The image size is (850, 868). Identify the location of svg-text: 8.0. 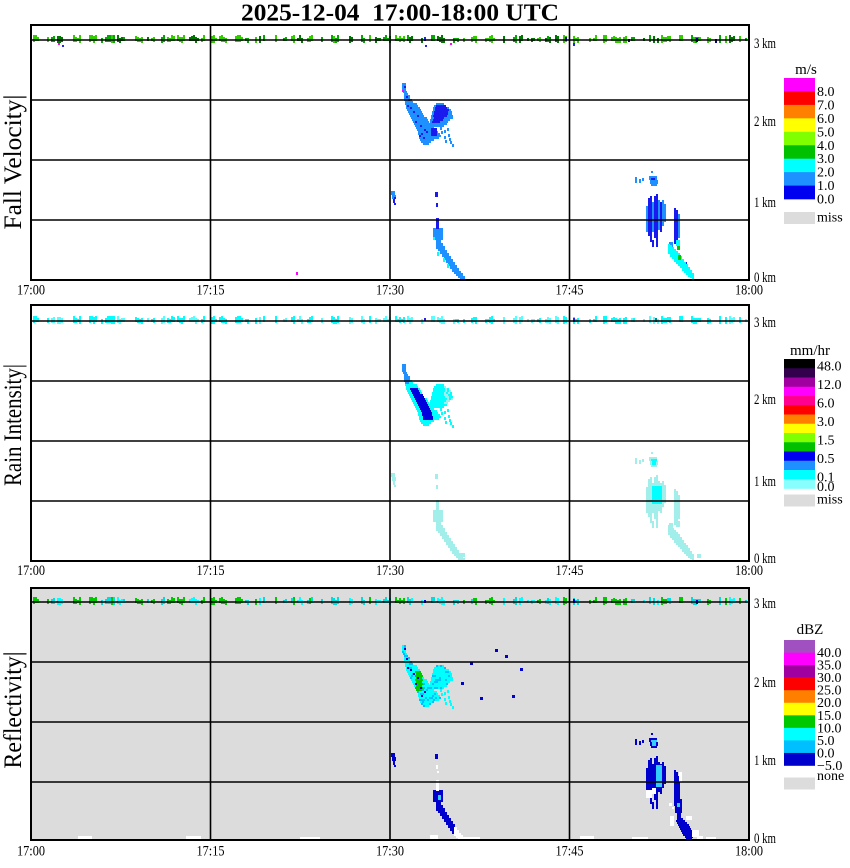
(826, 92).